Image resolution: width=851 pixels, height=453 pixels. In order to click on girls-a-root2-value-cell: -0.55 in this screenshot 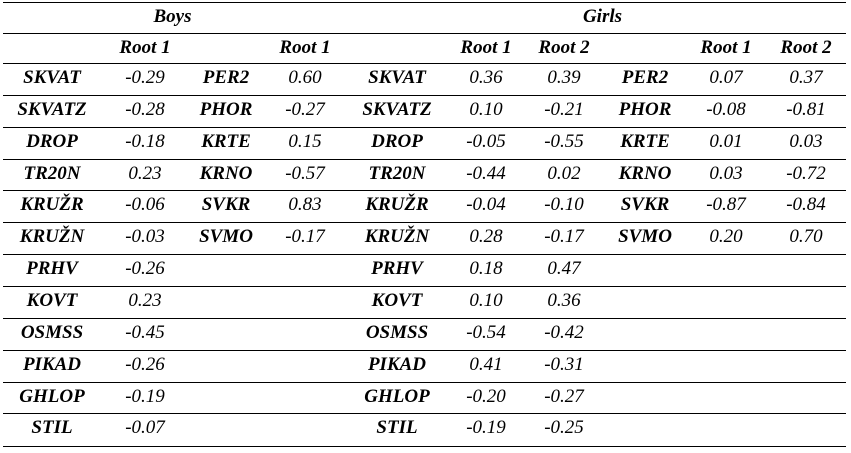, I will do `click(564, 141)`.